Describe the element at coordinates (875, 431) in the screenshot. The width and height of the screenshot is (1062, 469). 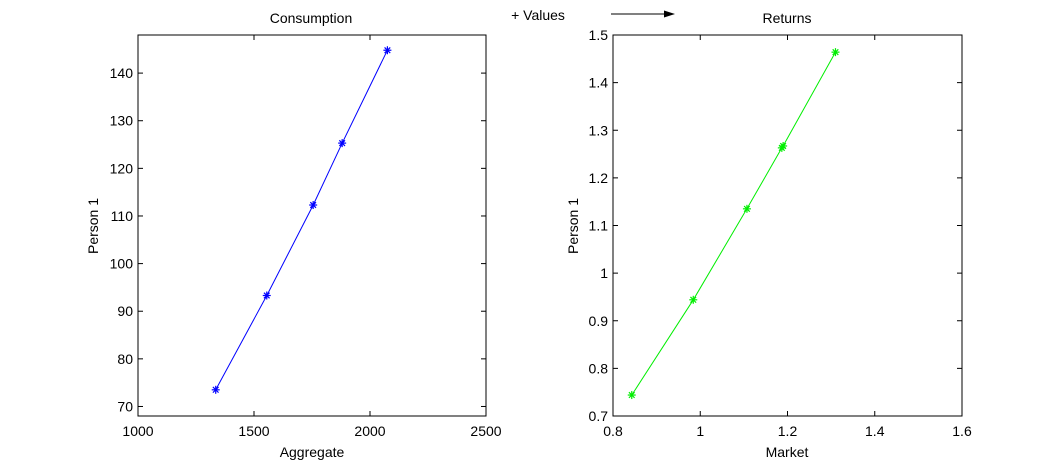
I see `x-tick-label: 1.4` at that location.